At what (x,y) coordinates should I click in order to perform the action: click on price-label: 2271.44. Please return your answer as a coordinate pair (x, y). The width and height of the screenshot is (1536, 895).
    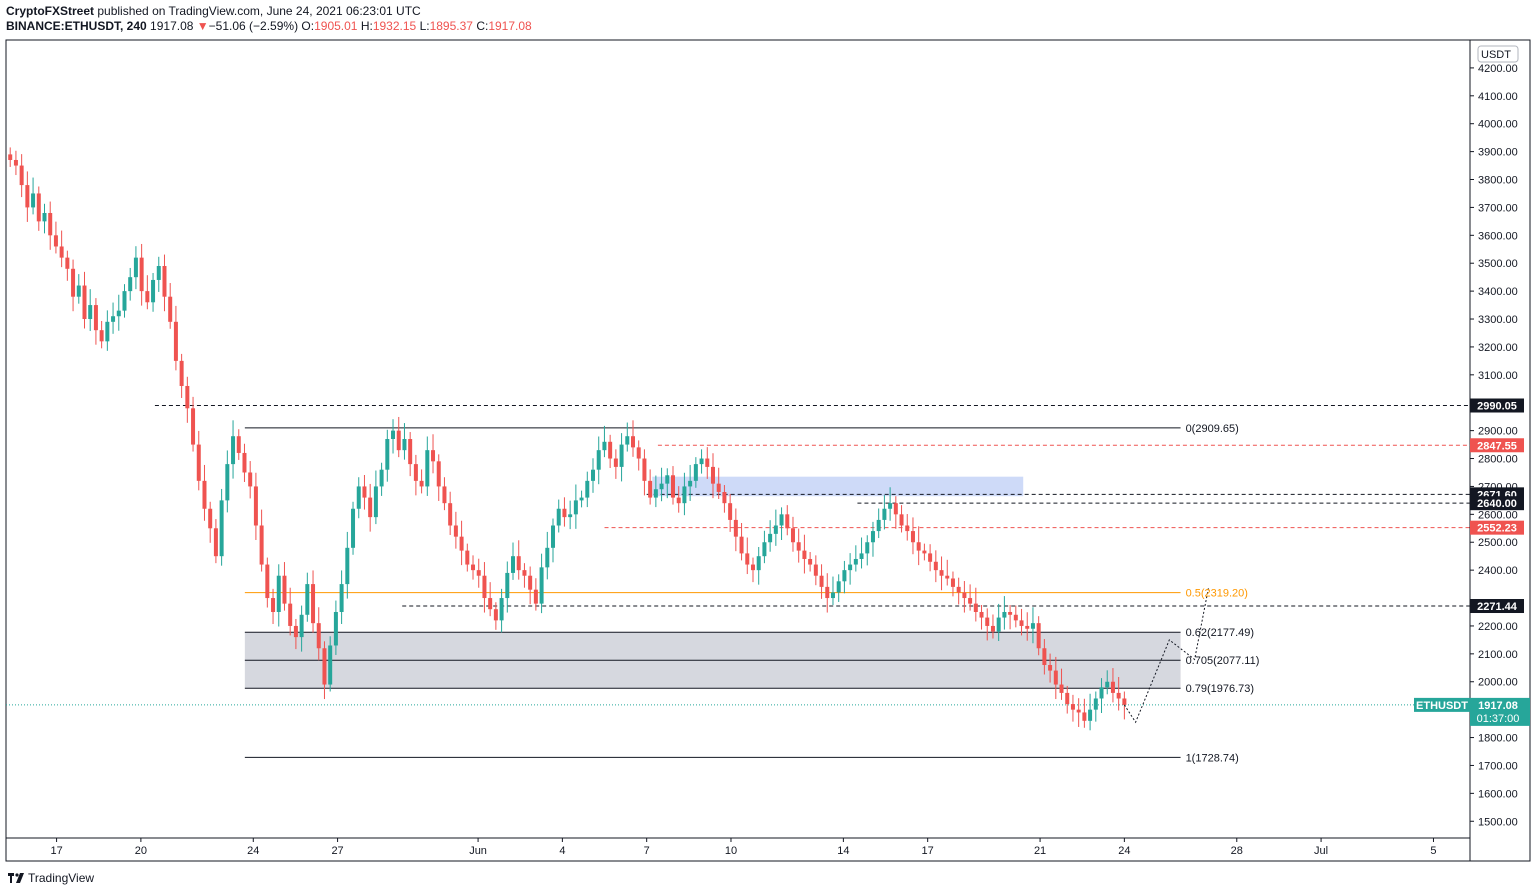
    Looking at the image, I should click on (1497, 607).